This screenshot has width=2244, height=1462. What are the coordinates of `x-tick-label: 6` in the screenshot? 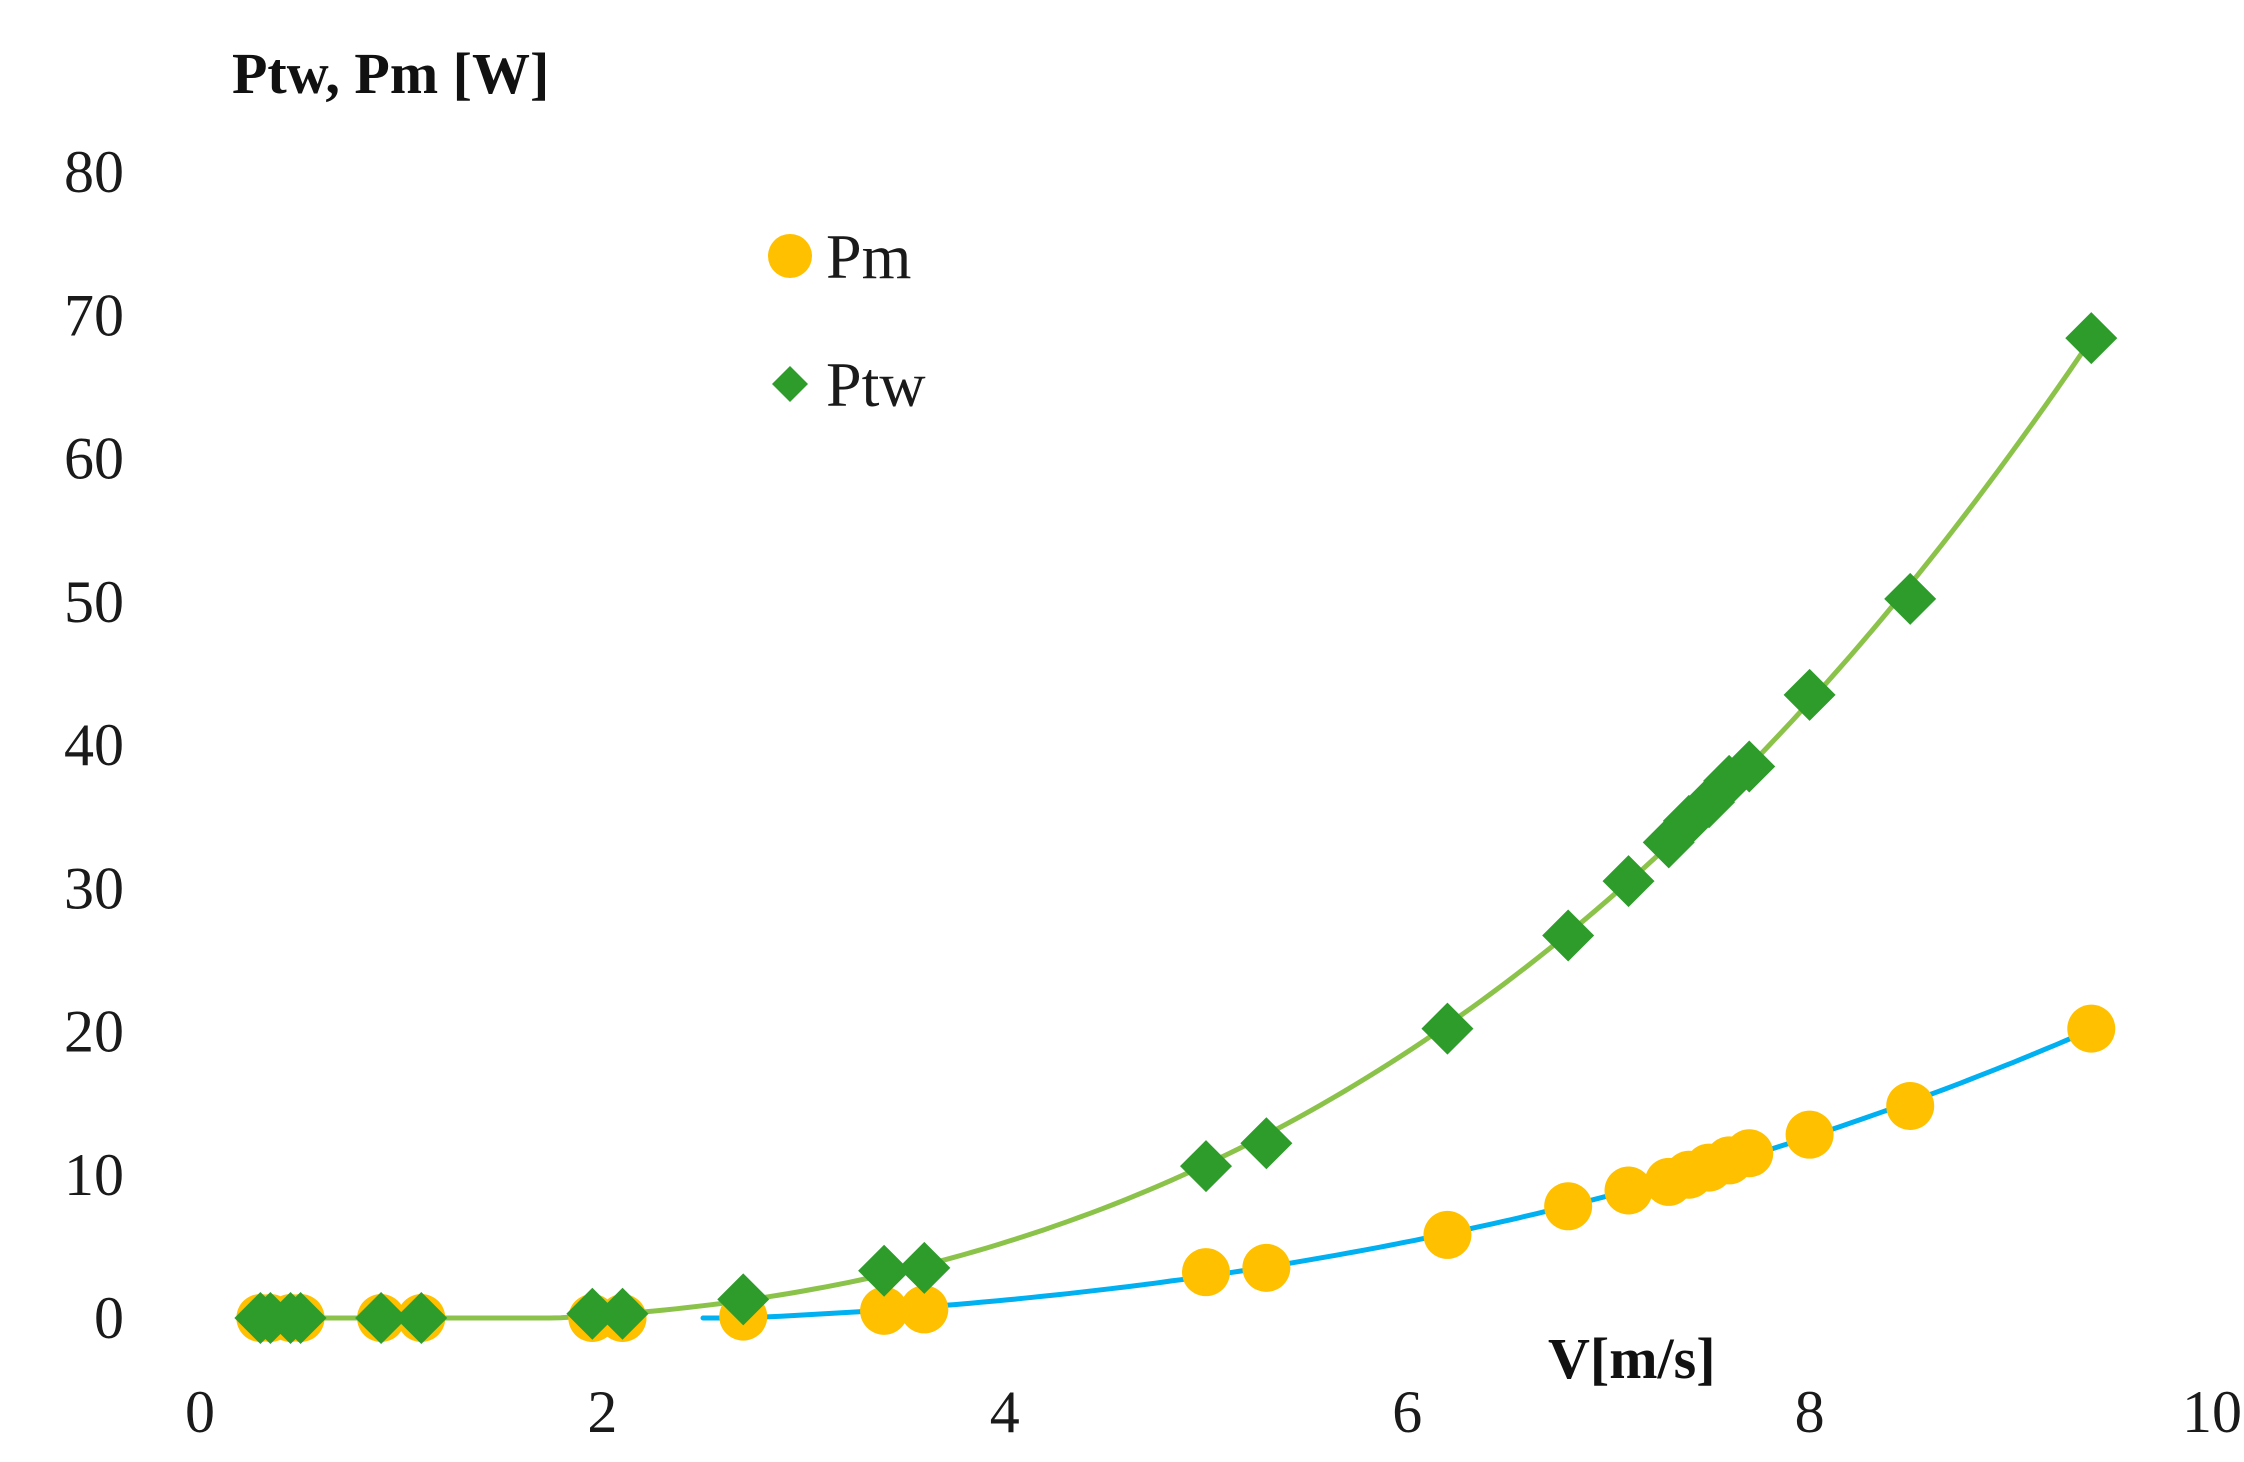 It's located at (1407, 1412).